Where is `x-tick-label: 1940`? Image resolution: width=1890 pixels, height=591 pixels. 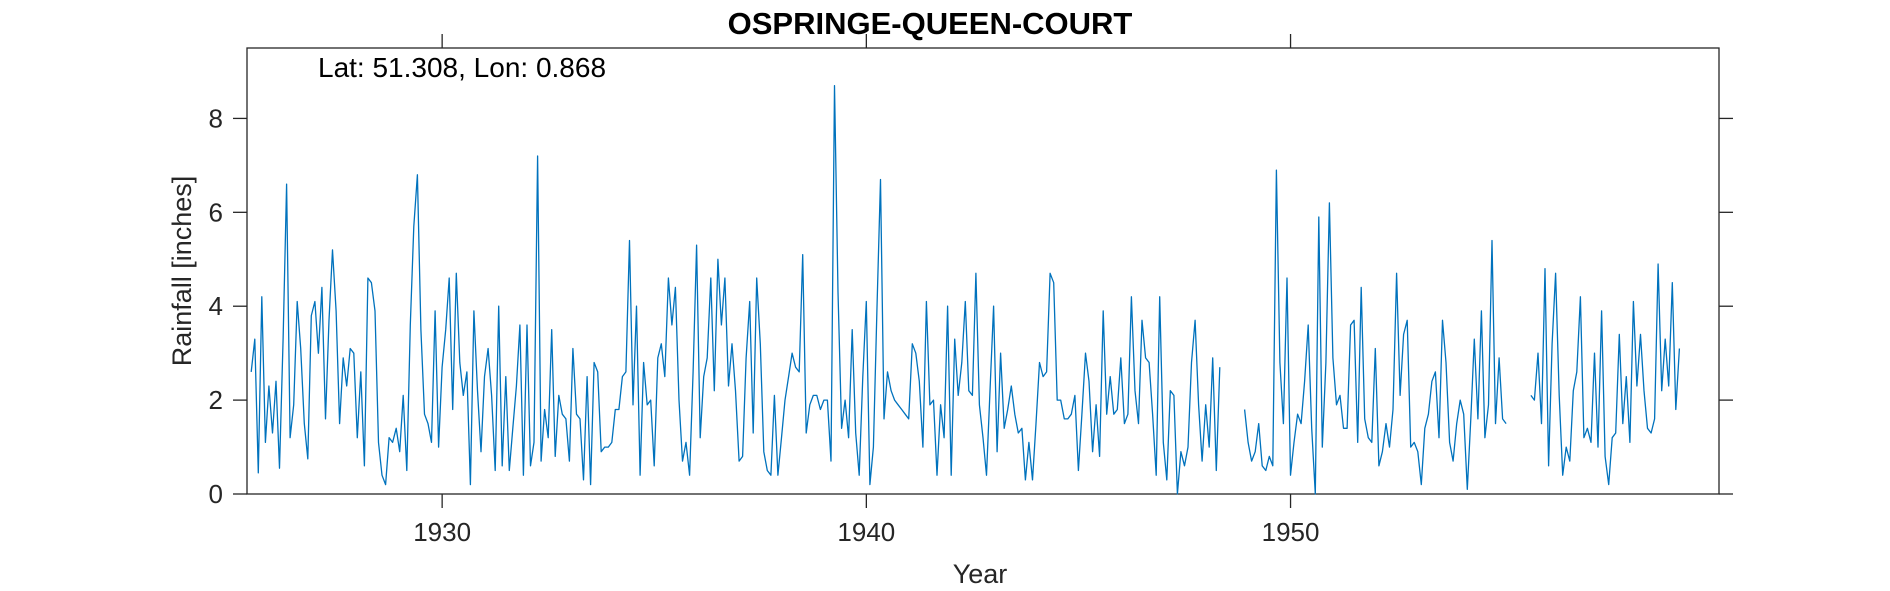 x-tick-label: 1940 is located at coordinates (866, 532).